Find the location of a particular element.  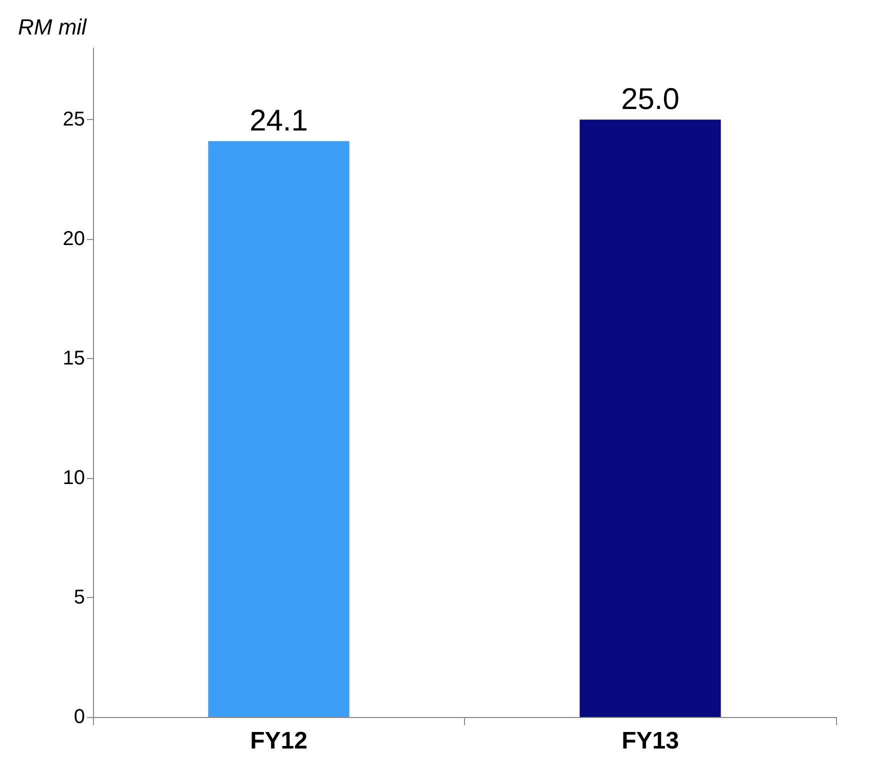

y-tick-label: 25 is located at coordinates (73, 119).